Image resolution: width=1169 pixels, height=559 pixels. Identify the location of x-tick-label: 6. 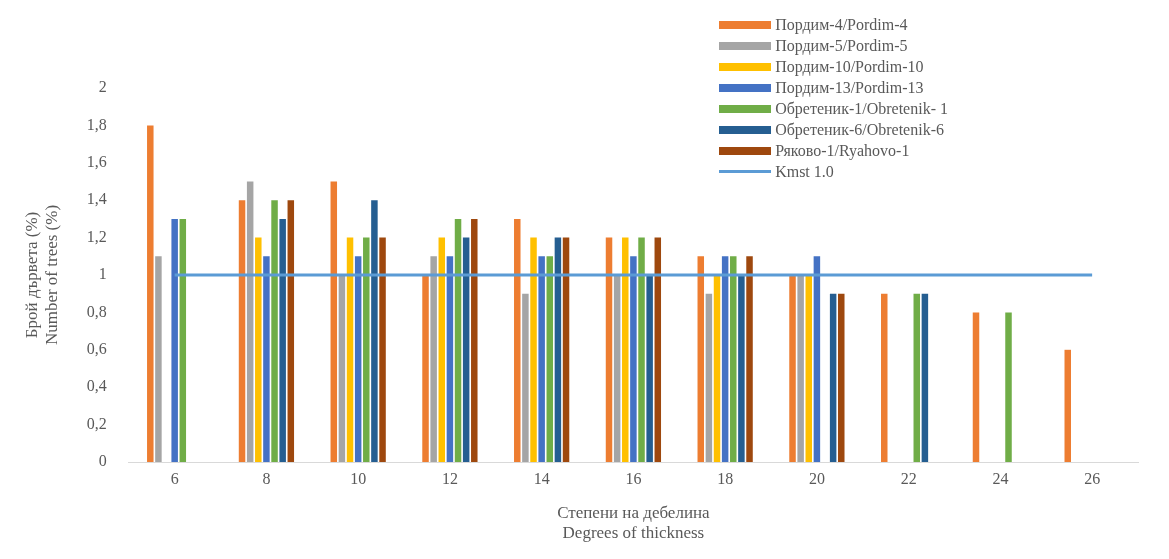
(174, 478).